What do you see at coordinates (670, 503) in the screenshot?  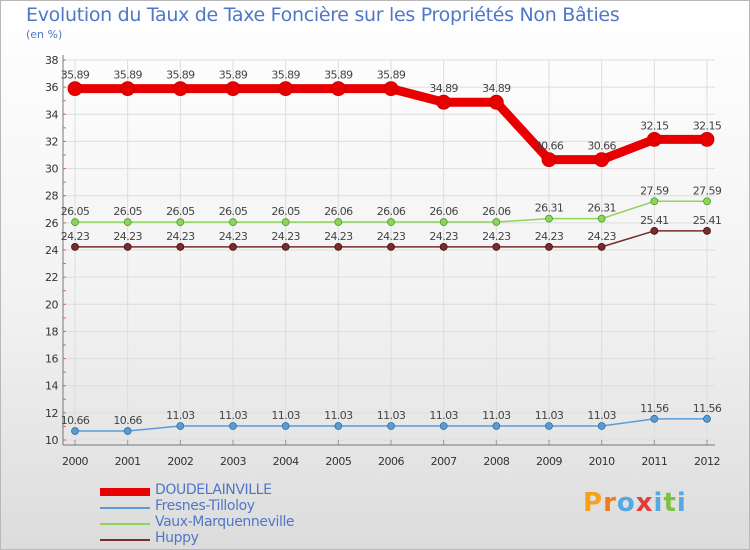 I see `logo-letter: t` at bounding box center [670, 503].